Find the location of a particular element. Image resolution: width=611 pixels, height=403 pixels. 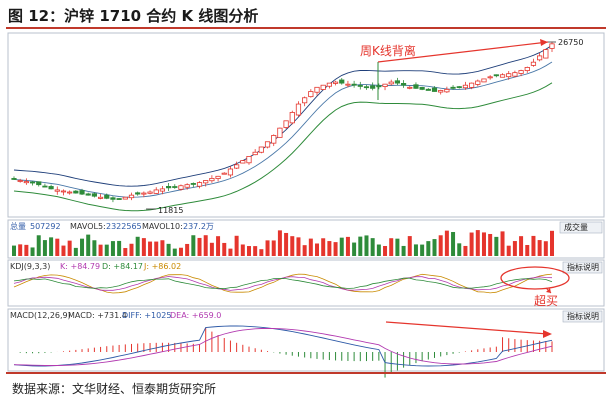

macd-info-button is located at coordinates (582, 316).